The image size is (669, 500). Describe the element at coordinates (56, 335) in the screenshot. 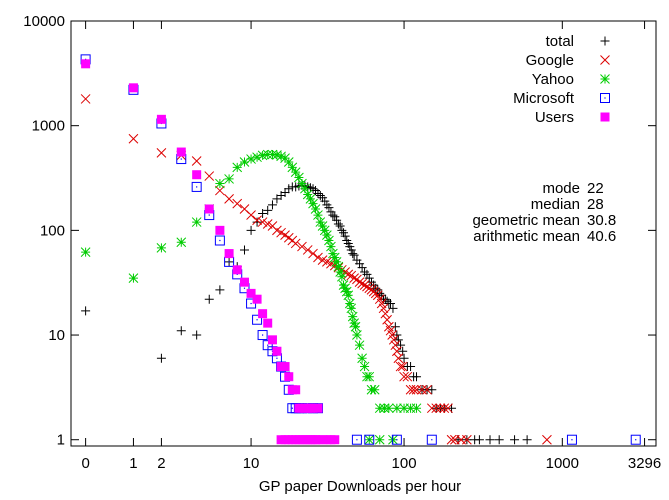

I see `y-tick-label: 10` at that location.